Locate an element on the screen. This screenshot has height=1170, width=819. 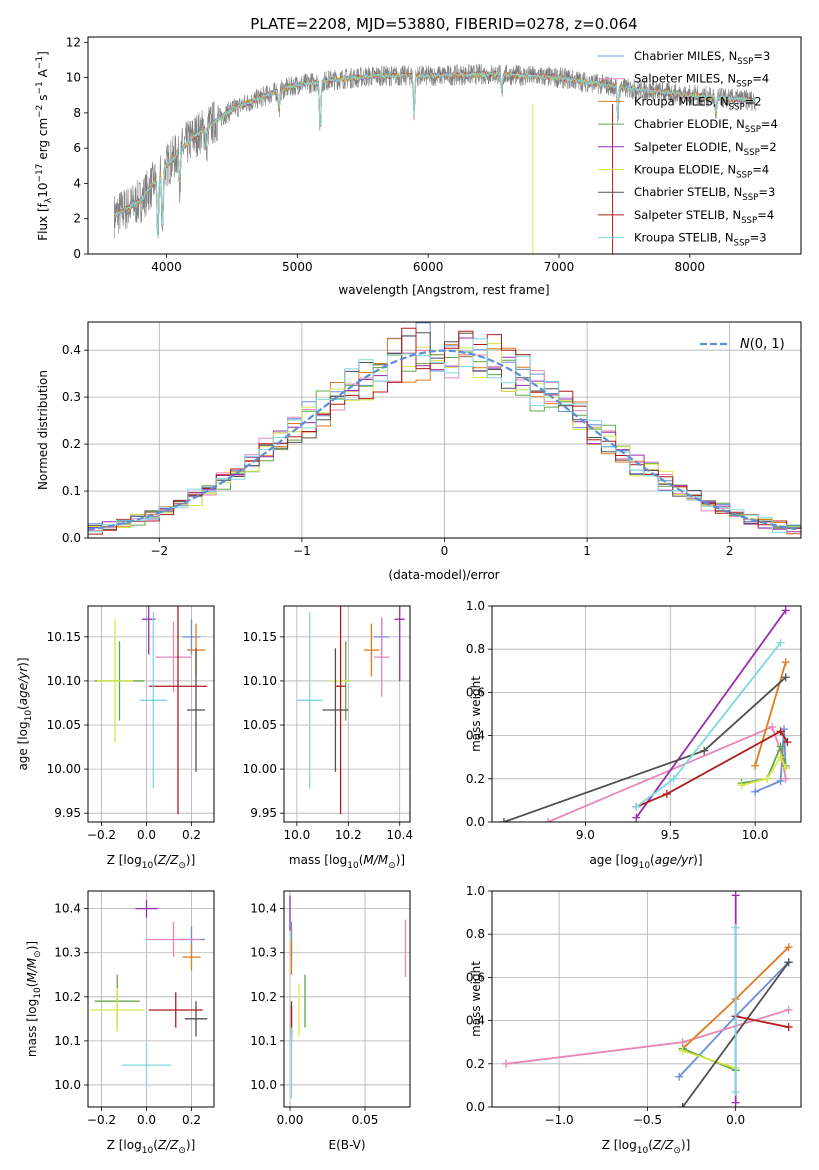
plot-age_vs_mass is located at coordinates (350, 710).